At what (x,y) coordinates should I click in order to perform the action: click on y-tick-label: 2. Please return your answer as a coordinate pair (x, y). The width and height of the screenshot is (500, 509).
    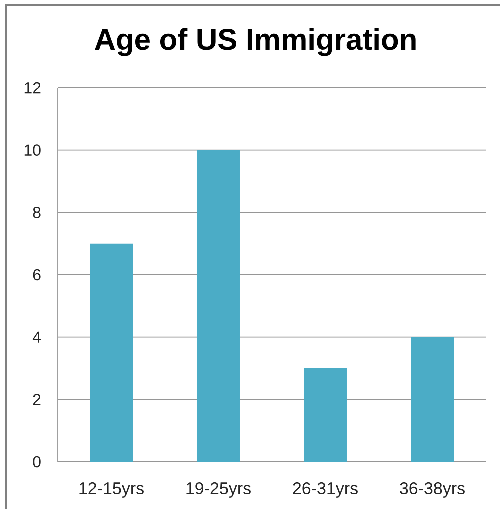
    Looking at the image, I should click on (37, 400).